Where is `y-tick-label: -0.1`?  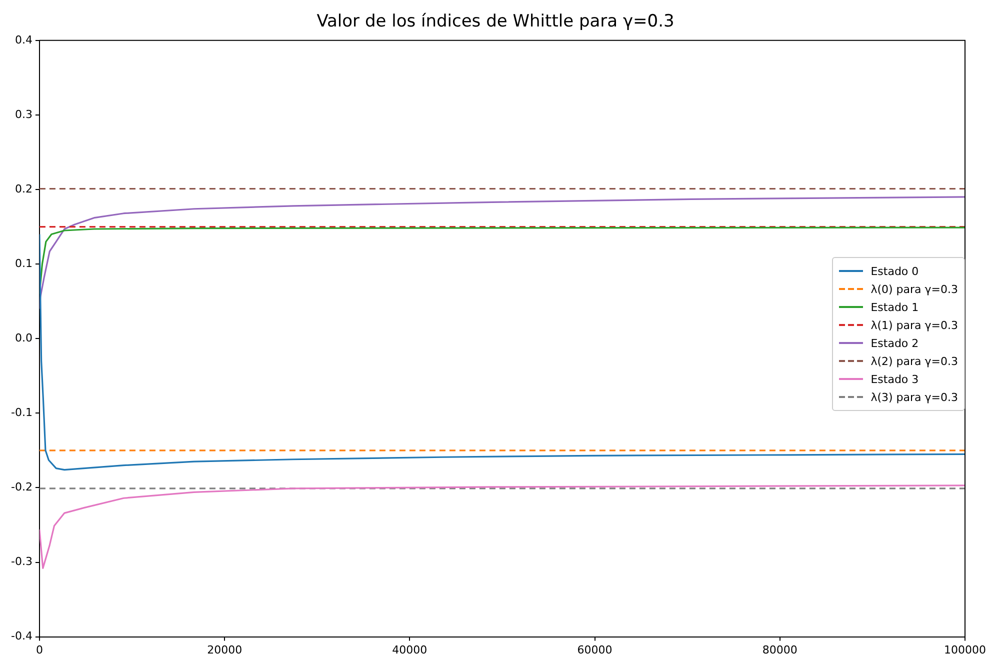 y-tick-label: -0.1 is located at coordinates (21, 413).